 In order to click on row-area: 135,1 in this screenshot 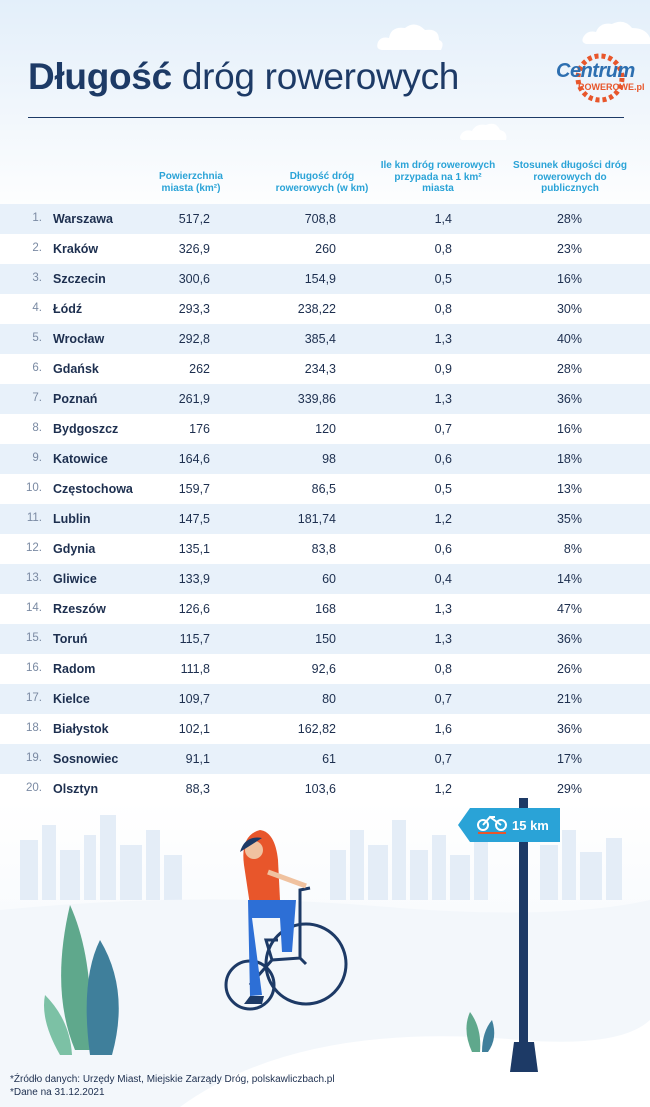, I will do `click(194, 549)`.